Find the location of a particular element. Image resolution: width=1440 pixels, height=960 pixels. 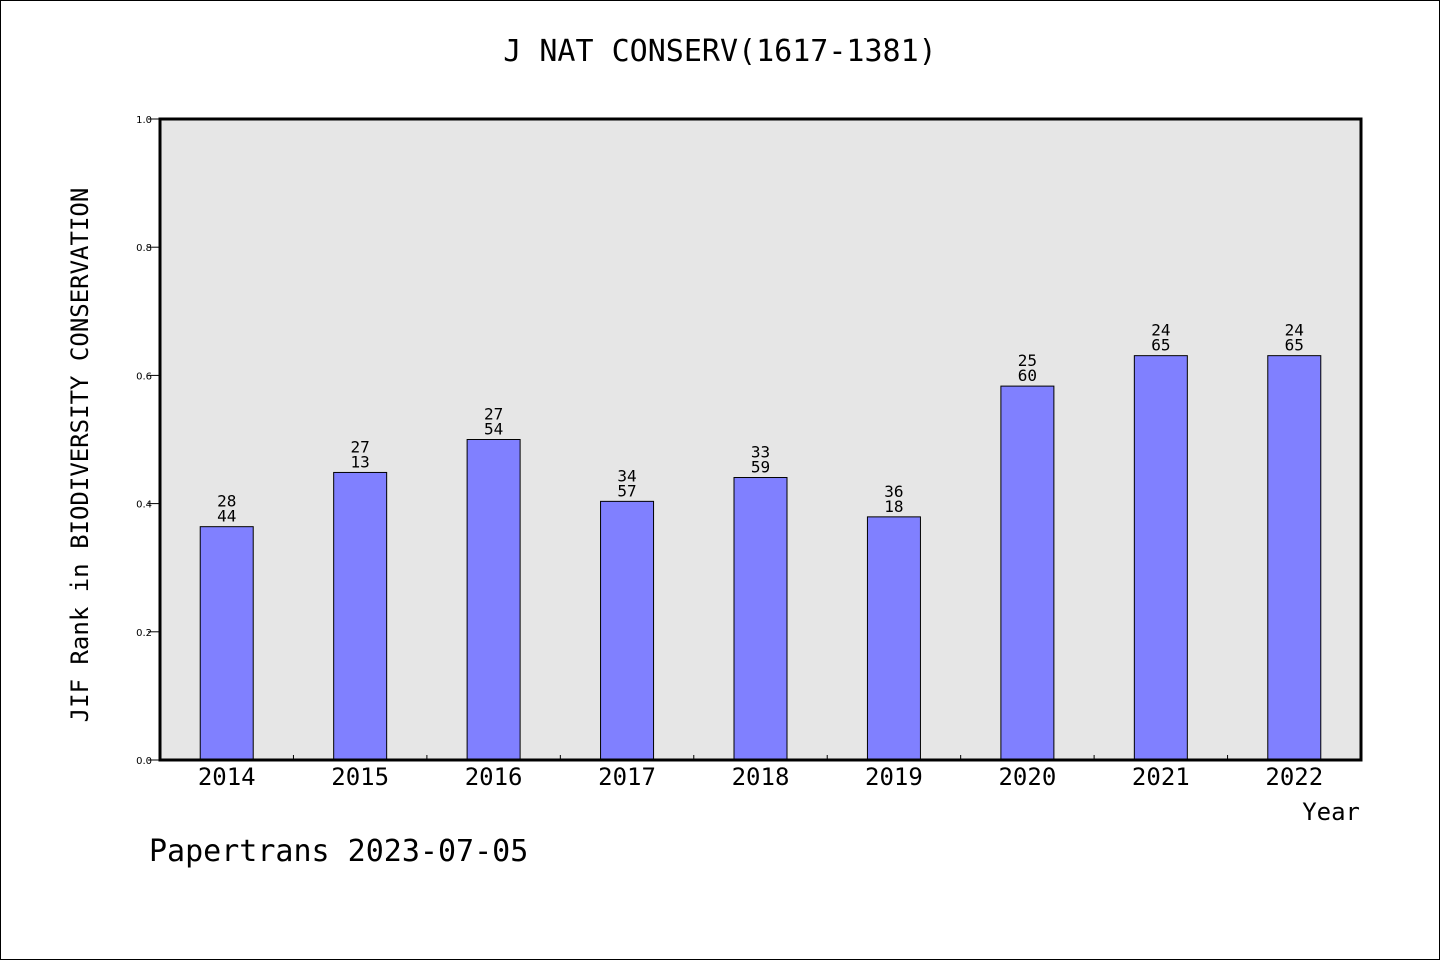

y-tick-label-0.4: 0.4 is located at coordinates (144, 505).